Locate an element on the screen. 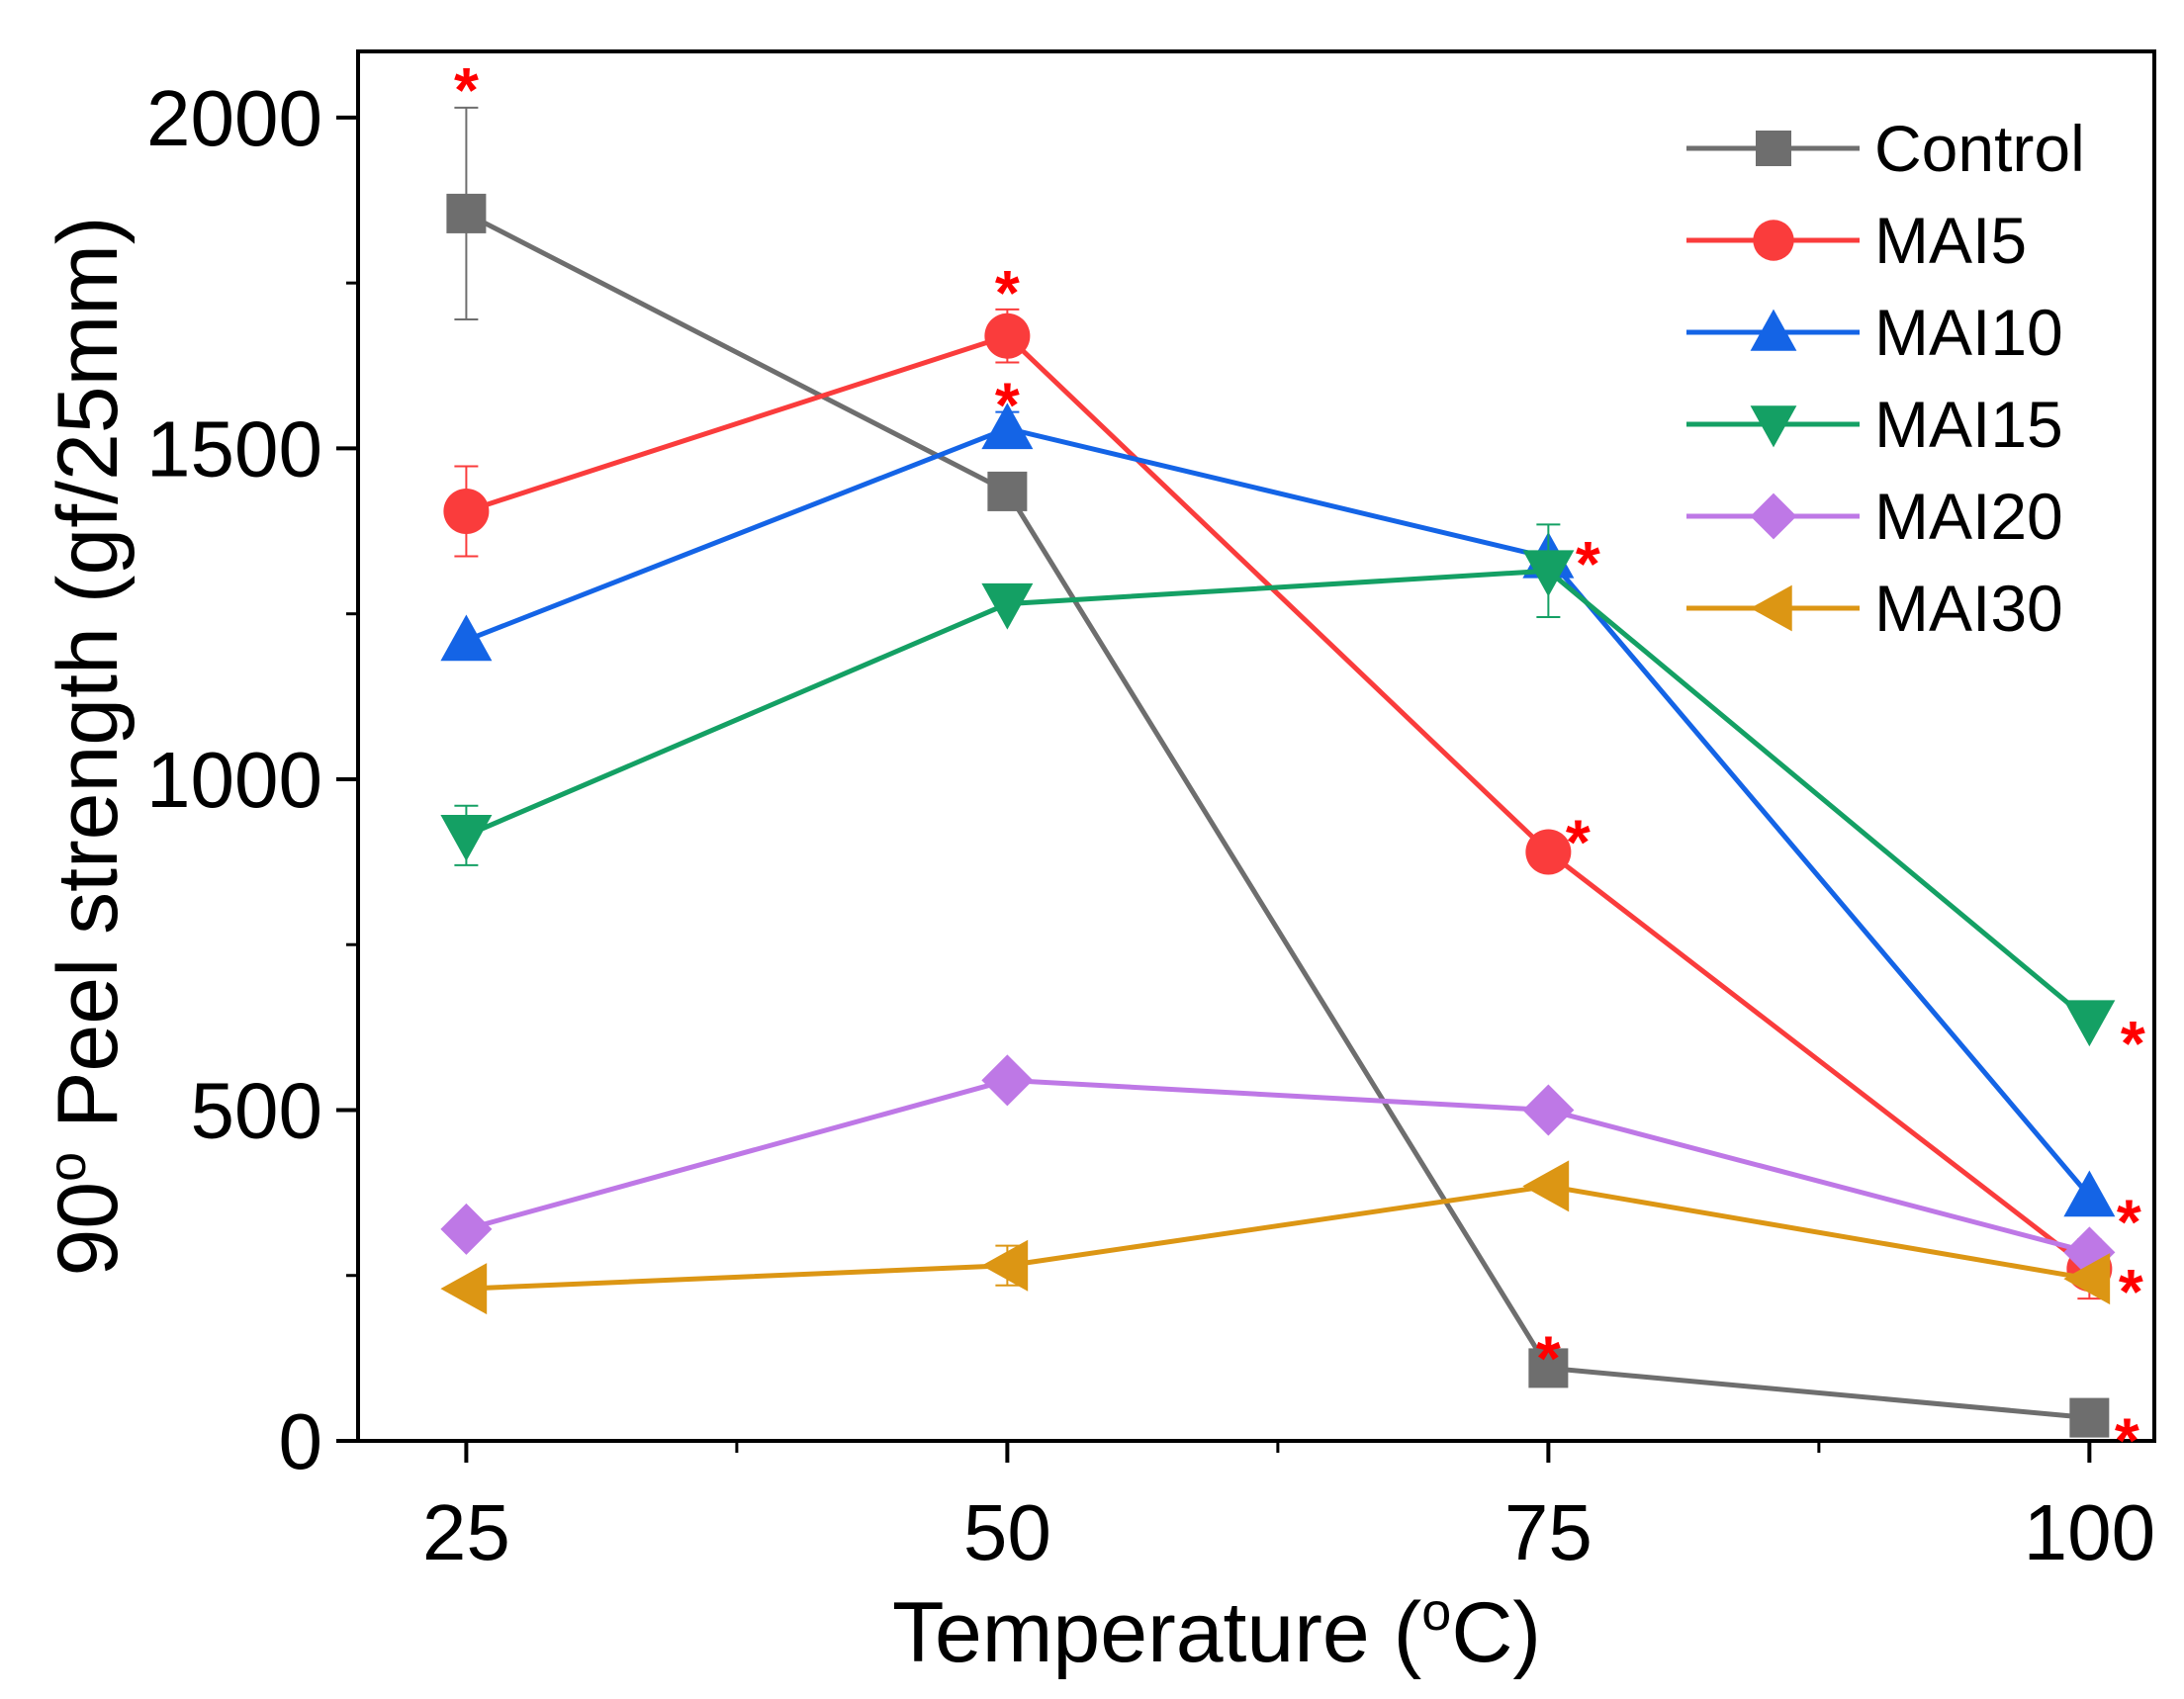 The width and height of the screenshot is (2184, 1699). significance-star-control-75: * is located at coordinates (1548, 1357).